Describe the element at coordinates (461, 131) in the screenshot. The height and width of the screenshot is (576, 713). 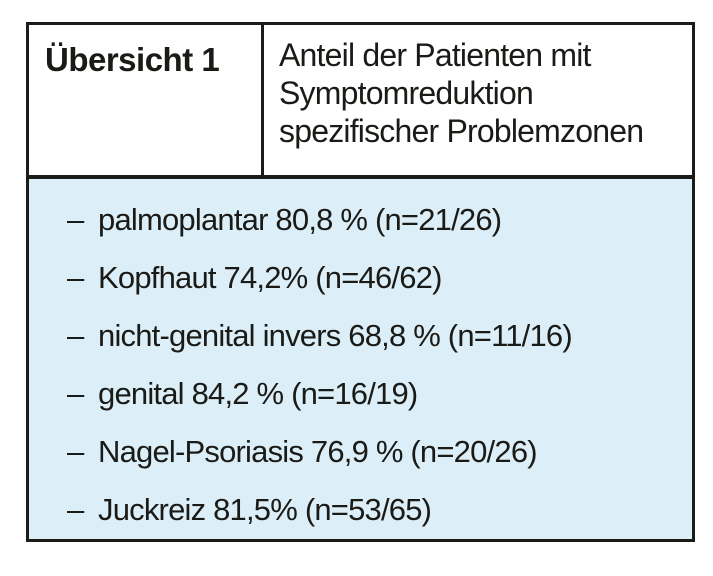
I see `overview-title-line-3: spezifischer Problemzonen` at that location.